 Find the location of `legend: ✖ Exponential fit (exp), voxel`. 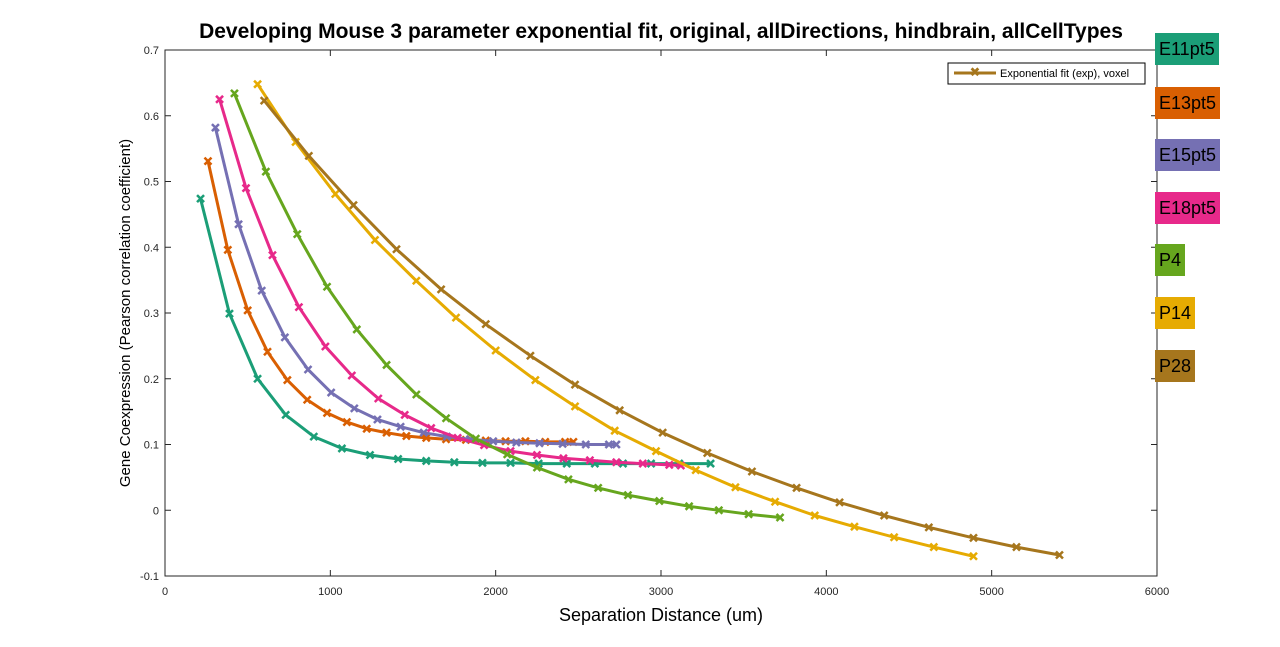

legend: ✖ Exponential fit (exp), voxel is located at coordinates (1046, 73).